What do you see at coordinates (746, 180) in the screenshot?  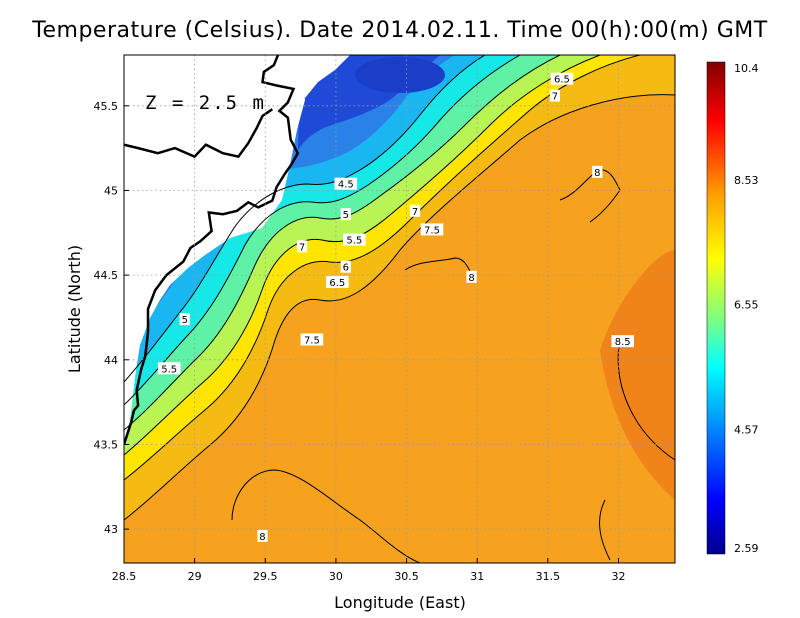 I see `colorbar-label: 8.53` at bounding box center [746, 180].